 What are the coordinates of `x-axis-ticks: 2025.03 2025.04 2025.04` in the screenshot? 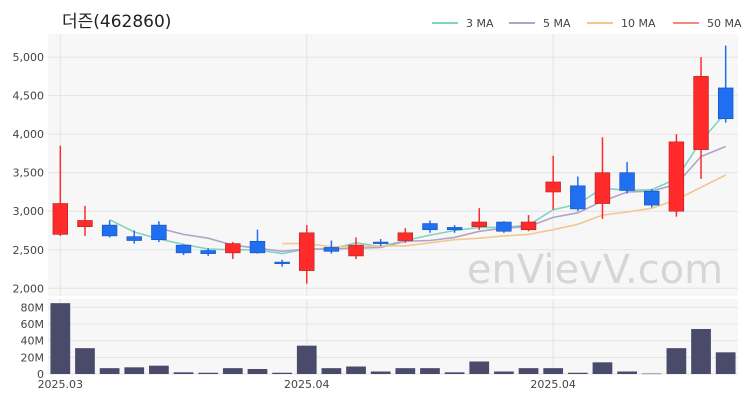 It's located at (307, 384).